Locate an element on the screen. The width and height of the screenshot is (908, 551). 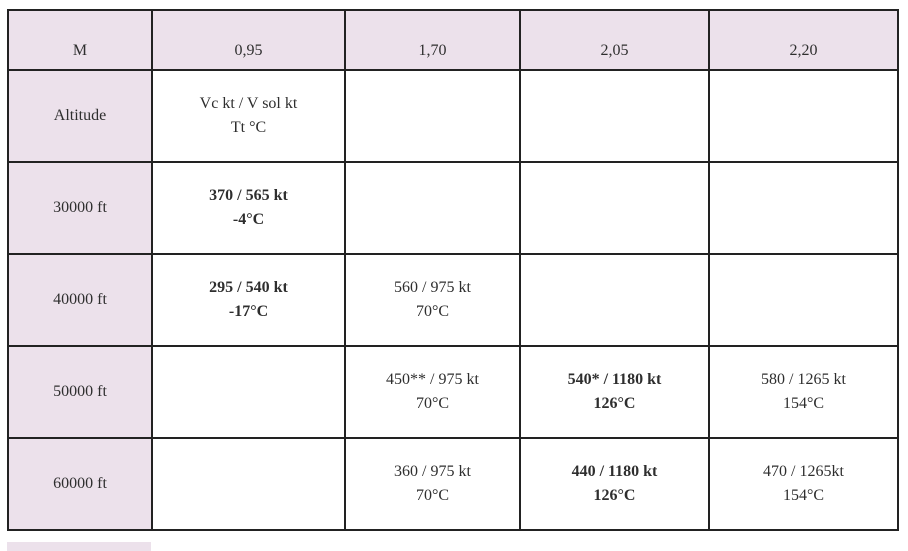
mach-header: 0,95 is located at coordinates (248, 40).